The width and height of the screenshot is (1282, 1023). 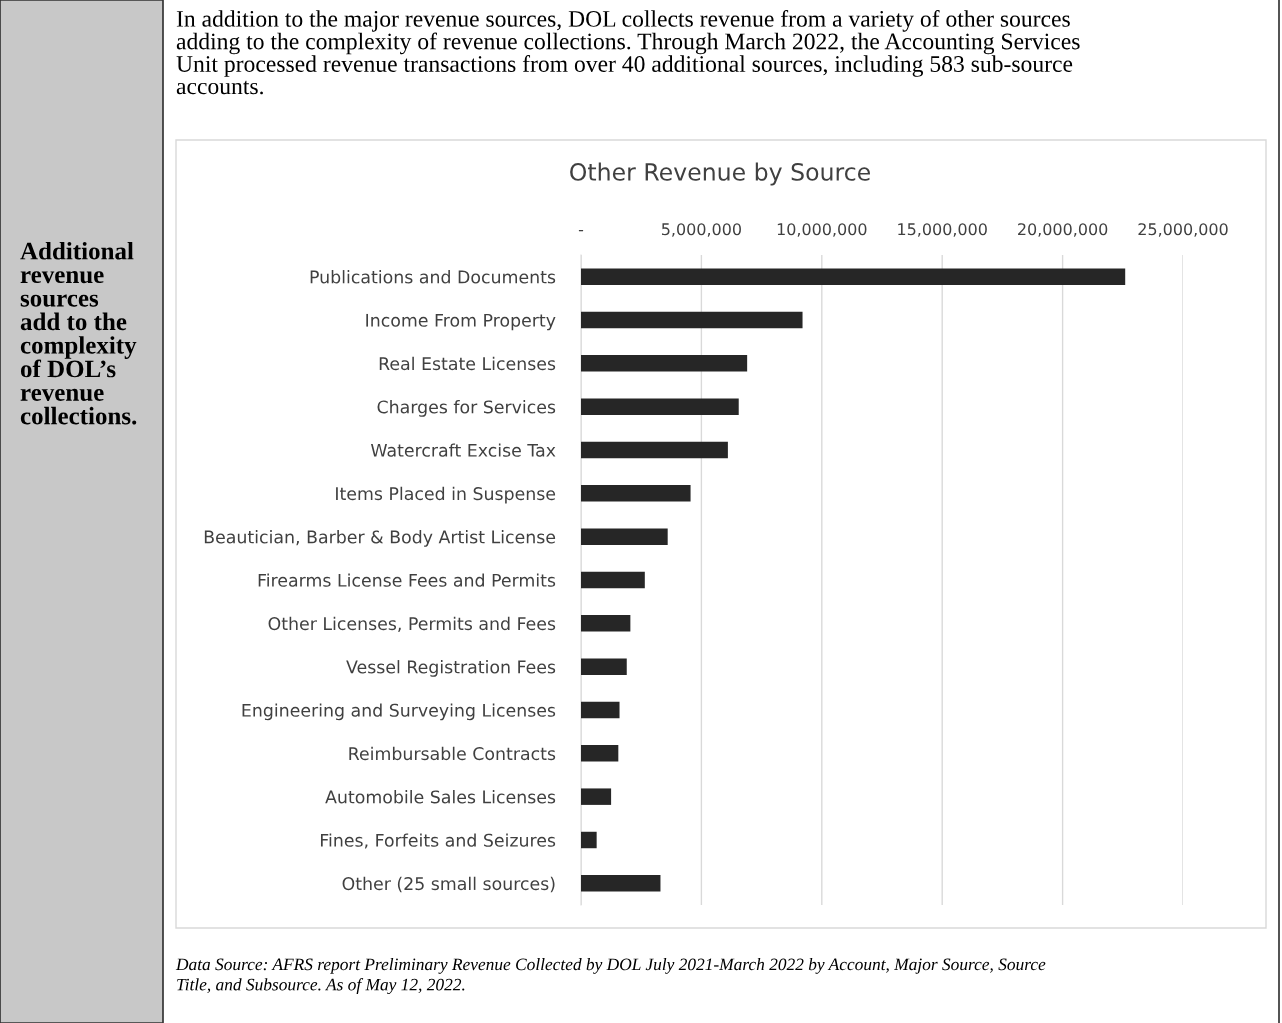 I want to click on y-tick-label: Real Estate Licenses, so click(x=467, y=363).